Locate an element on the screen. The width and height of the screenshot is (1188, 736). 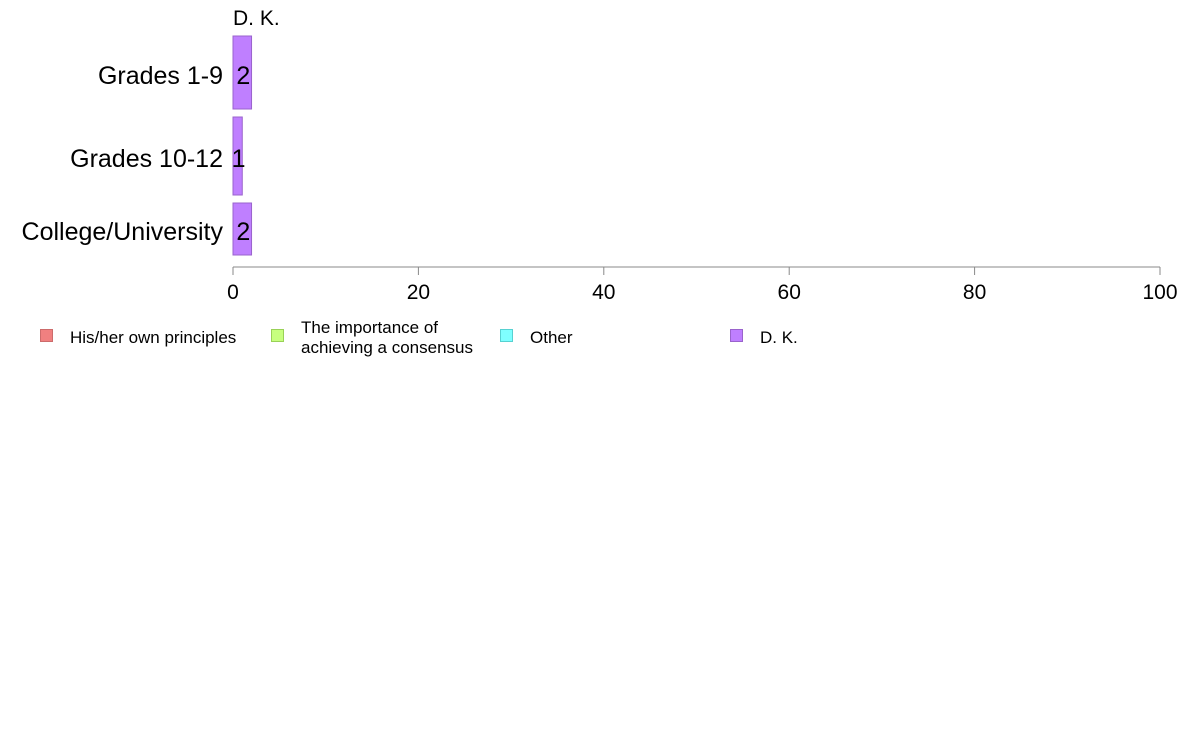
legend-swatch-dk is located at coordinates (736, 335).